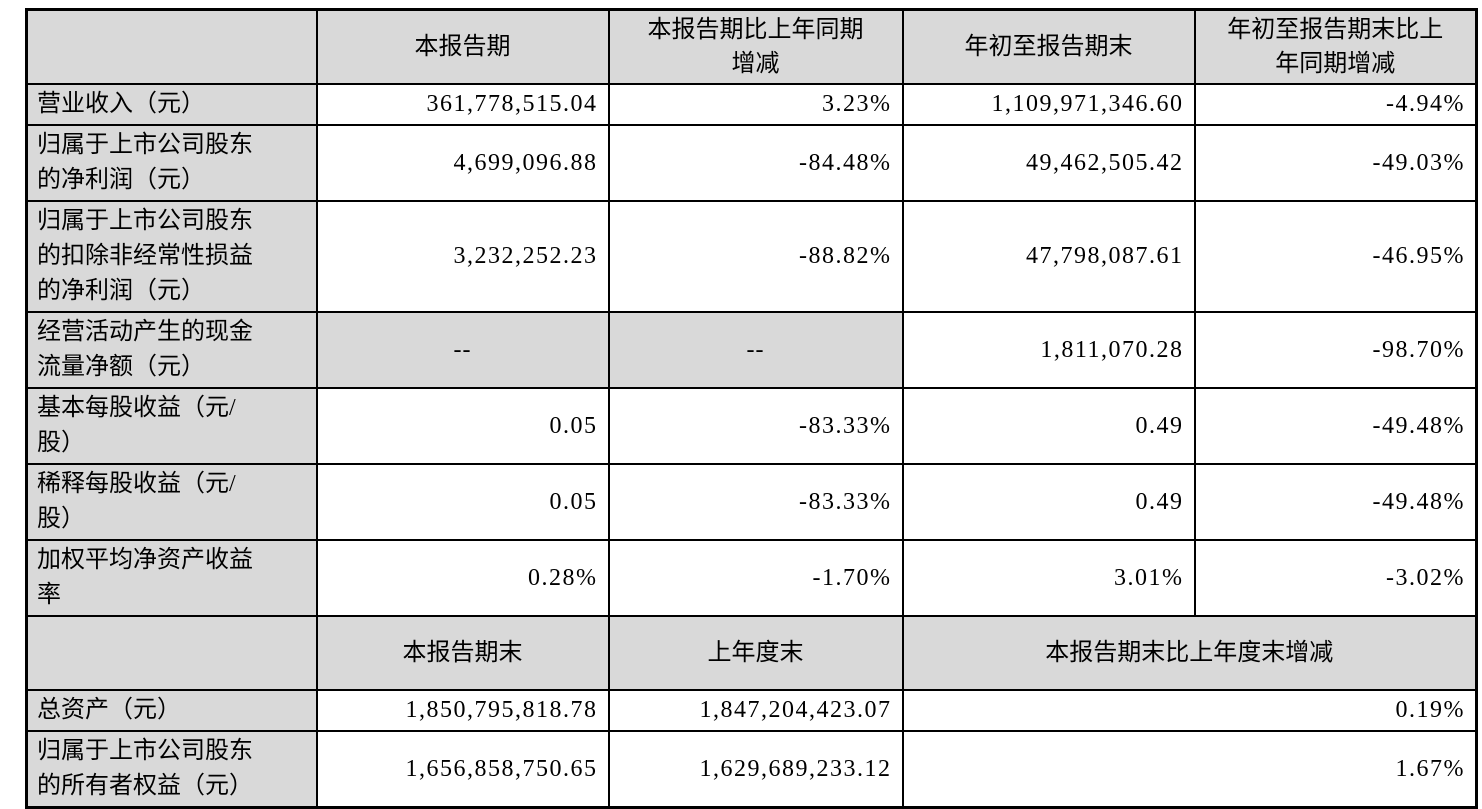  What do you see at coordinates (755, 350) in the screenshot?
I see `cell-period-yoy-na: --` at bounding box center [755, 350].